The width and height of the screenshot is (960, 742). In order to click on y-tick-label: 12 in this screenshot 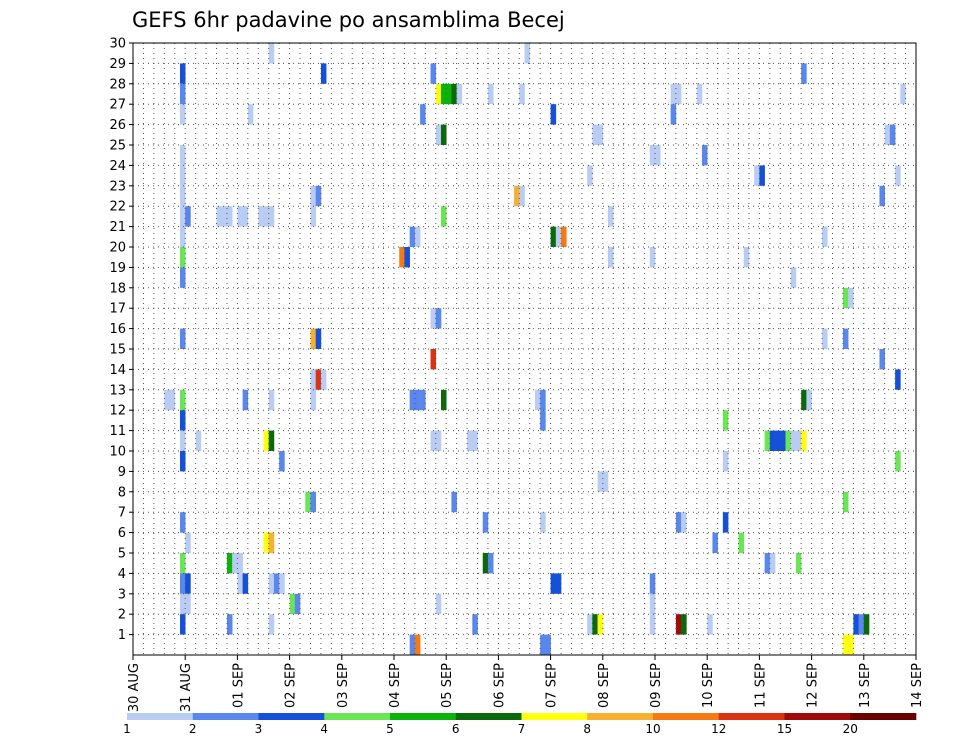, I will do `click(117, 411)`.